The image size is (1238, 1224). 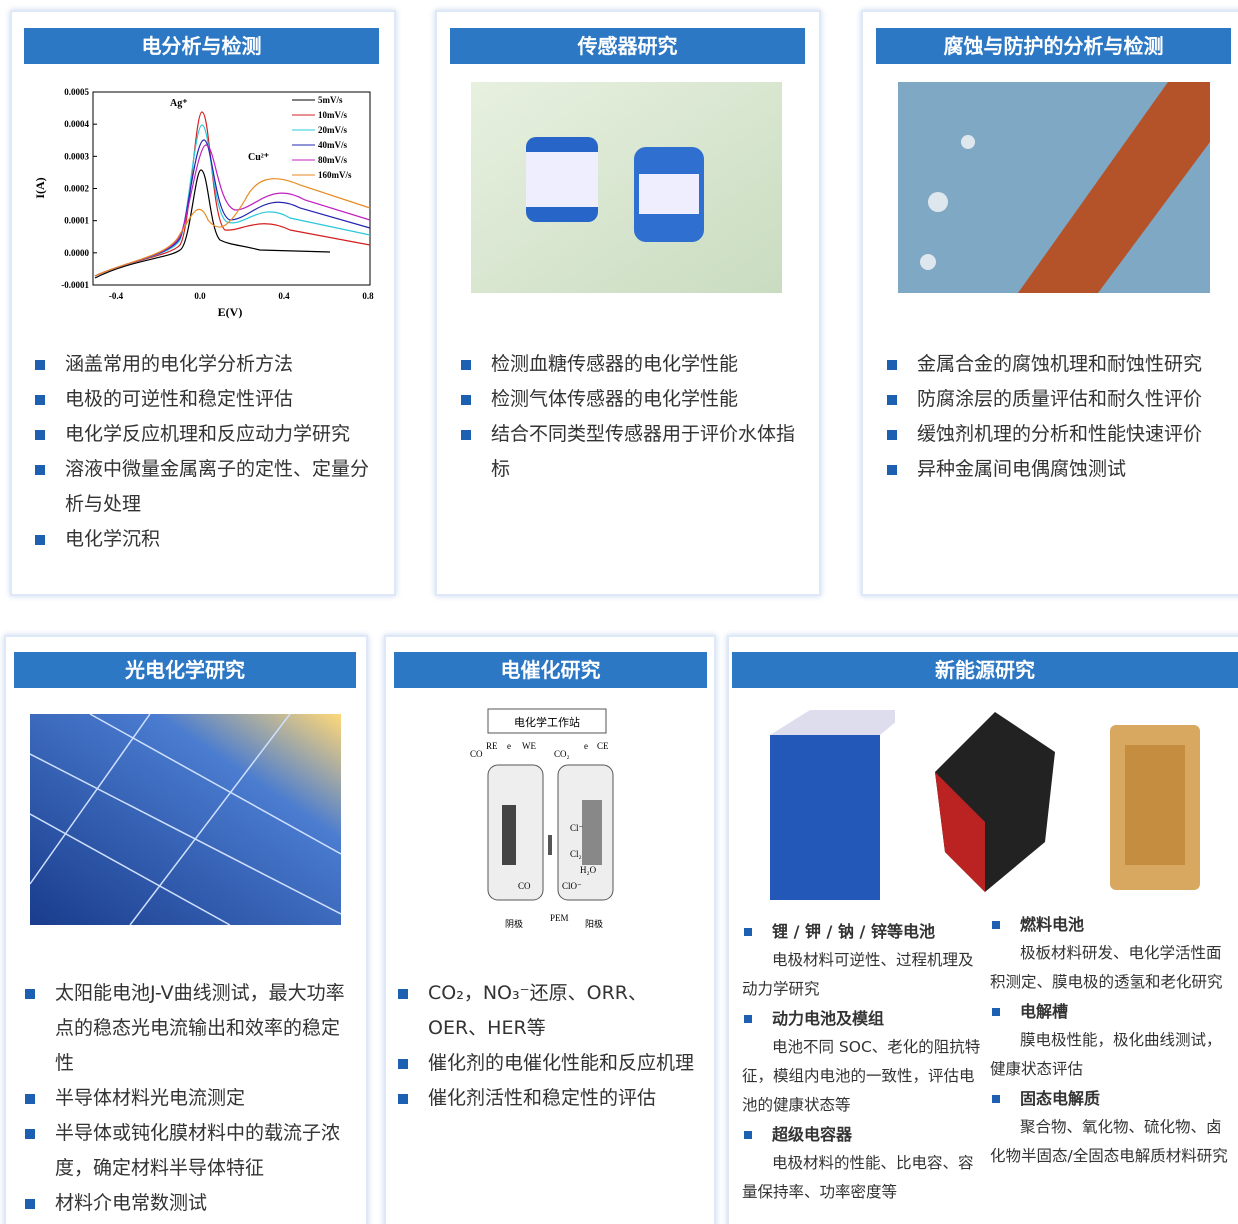 What do you see at coordinates (1106, 1054) in the screenshot?
I see `item-text: 膜电极性能，极化曲线测试，健康状态评估` at bounding box center [1106, 1054].